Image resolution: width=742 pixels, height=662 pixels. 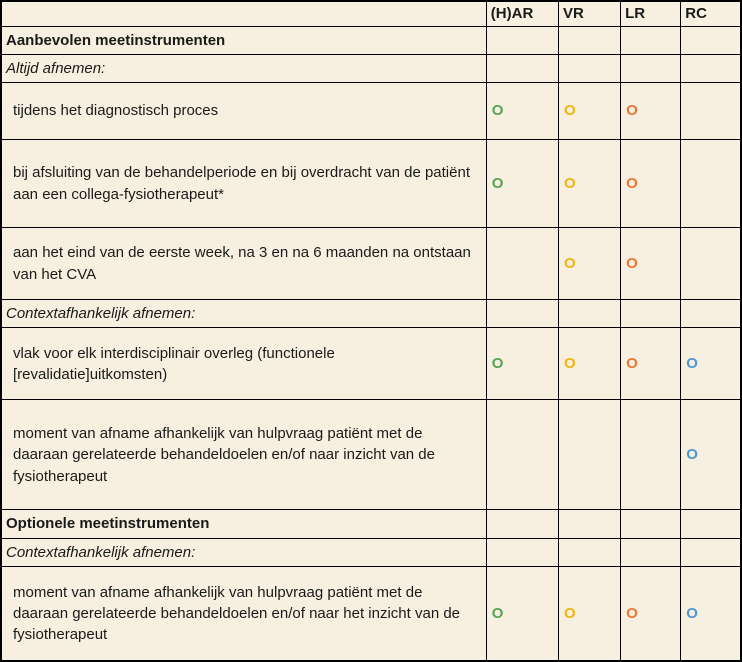 What do you see at coordinates (589, 13) in the screenshot?
I see `column-header: VR` at bounding box center [589, 13].